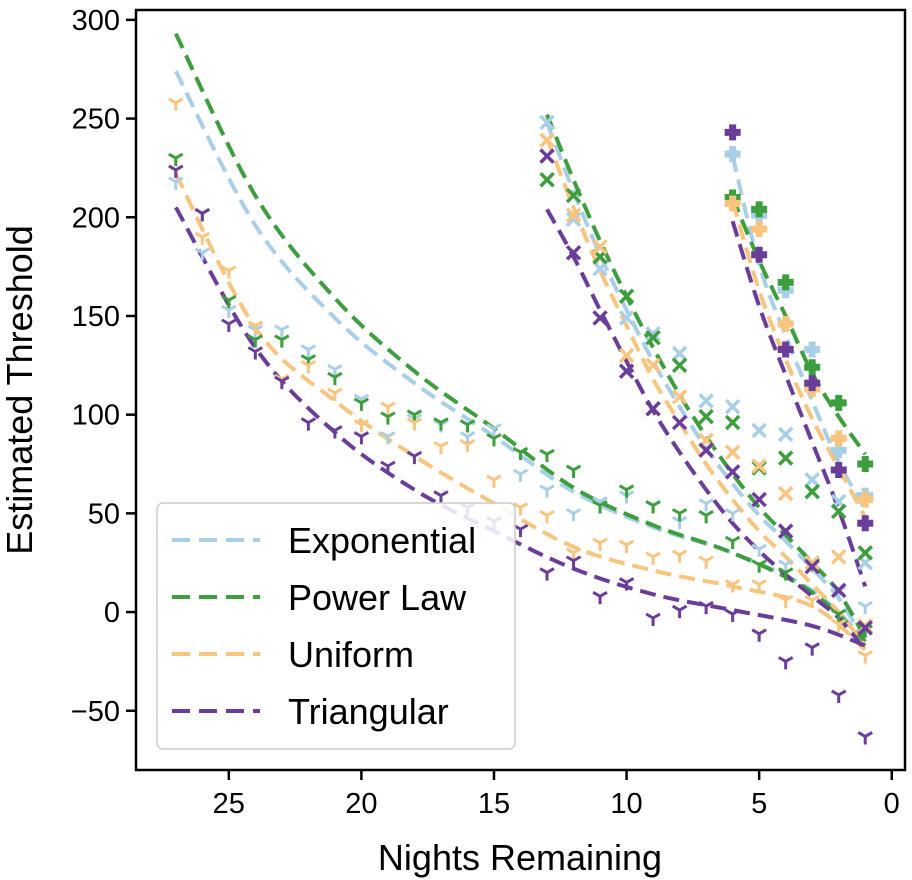 Image resolution: width=912 pixels, height=880 pixels. I want to click on legend-label-uniform: Uniform, so click(351, 654).